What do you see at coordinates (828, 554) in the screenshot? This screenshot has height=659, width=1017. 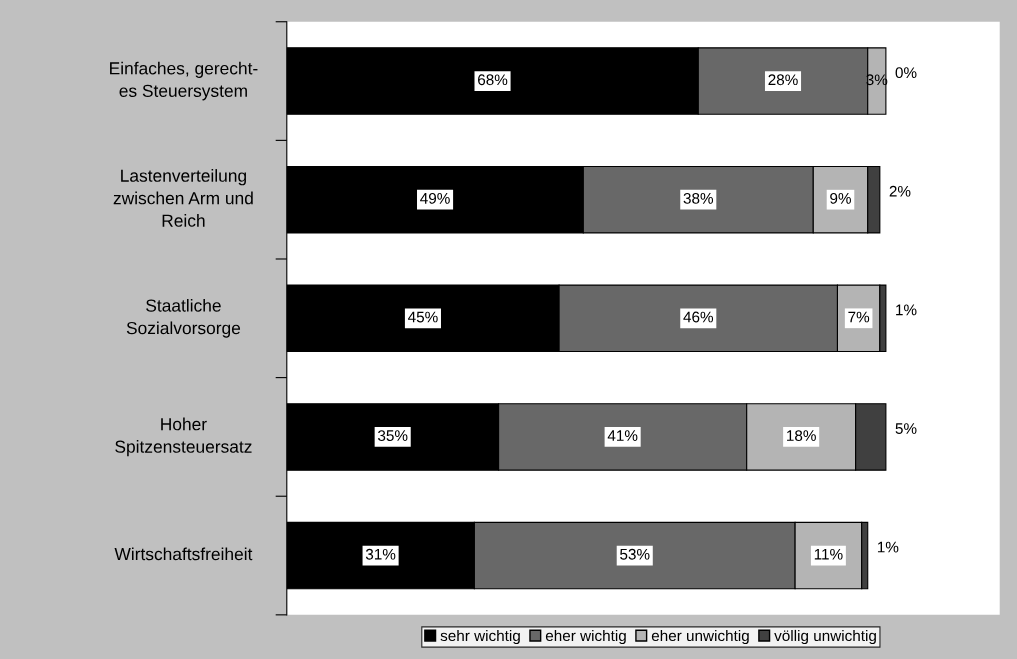 I see `data-label: 11%` at bounding box center [828, 554].